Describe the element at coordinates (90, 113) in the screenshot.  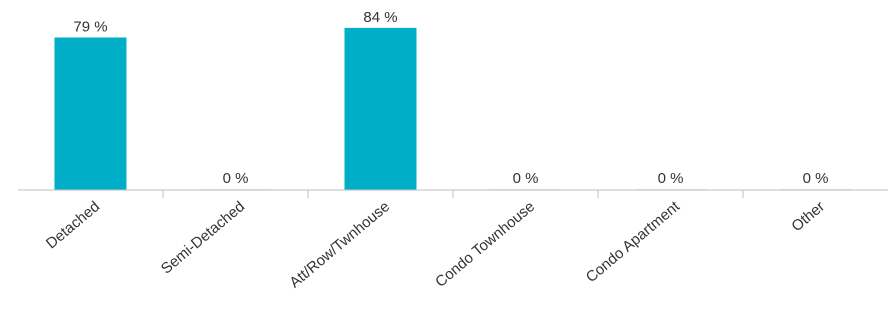
I see `bar-detached` at that location.